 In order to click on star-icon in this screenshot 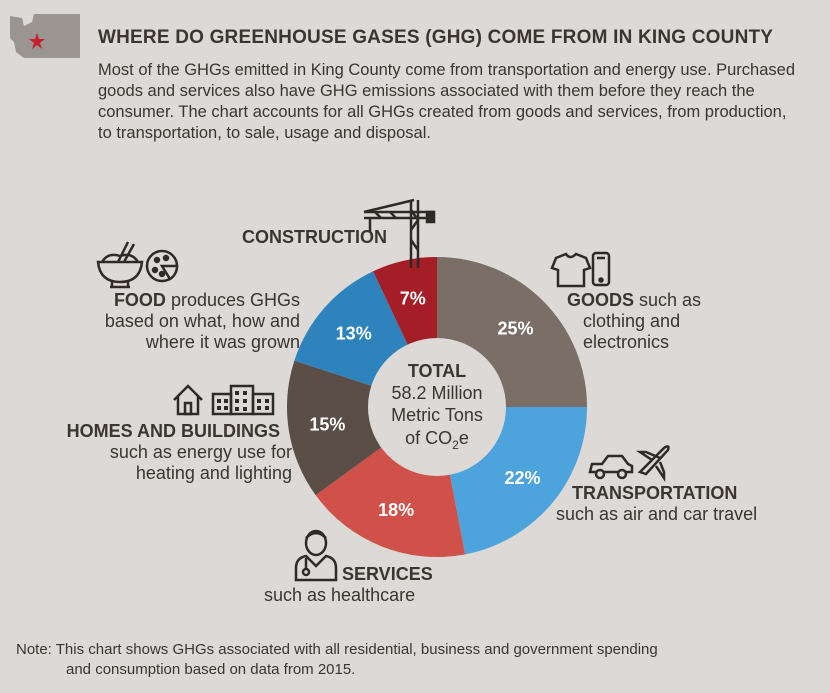, I will do `click(37, 41)`.